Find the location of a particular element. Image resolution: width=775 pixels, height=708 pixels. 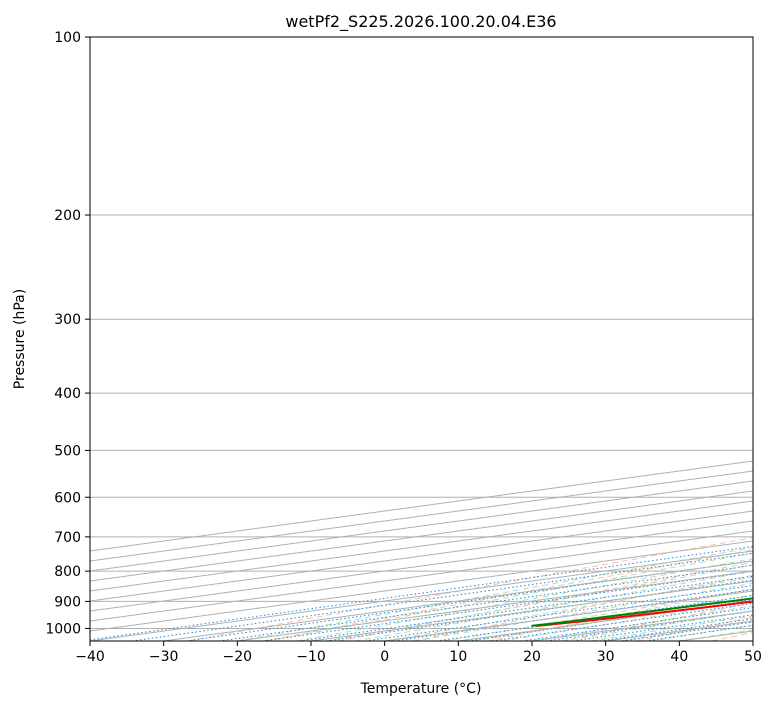

x-tick-label: 10 is located at coordinates (458, 657).